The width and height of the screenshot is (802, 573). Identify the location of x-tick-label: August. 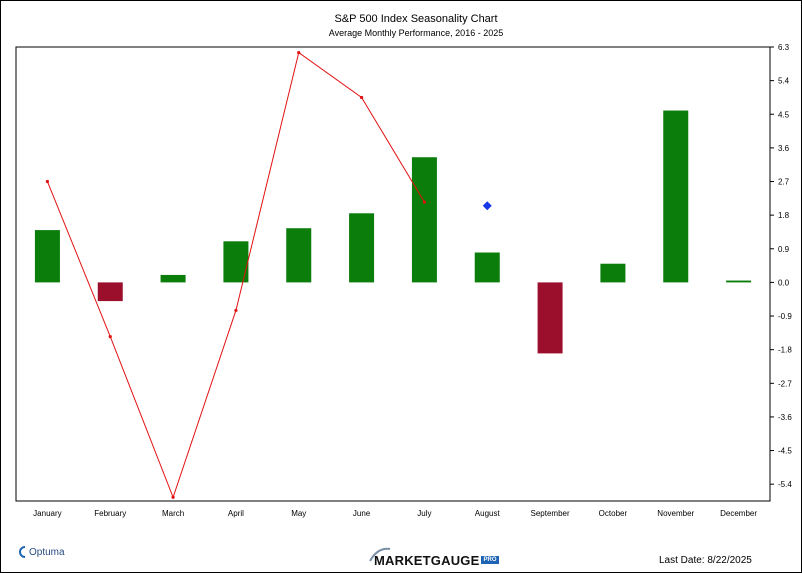
(488, 513).